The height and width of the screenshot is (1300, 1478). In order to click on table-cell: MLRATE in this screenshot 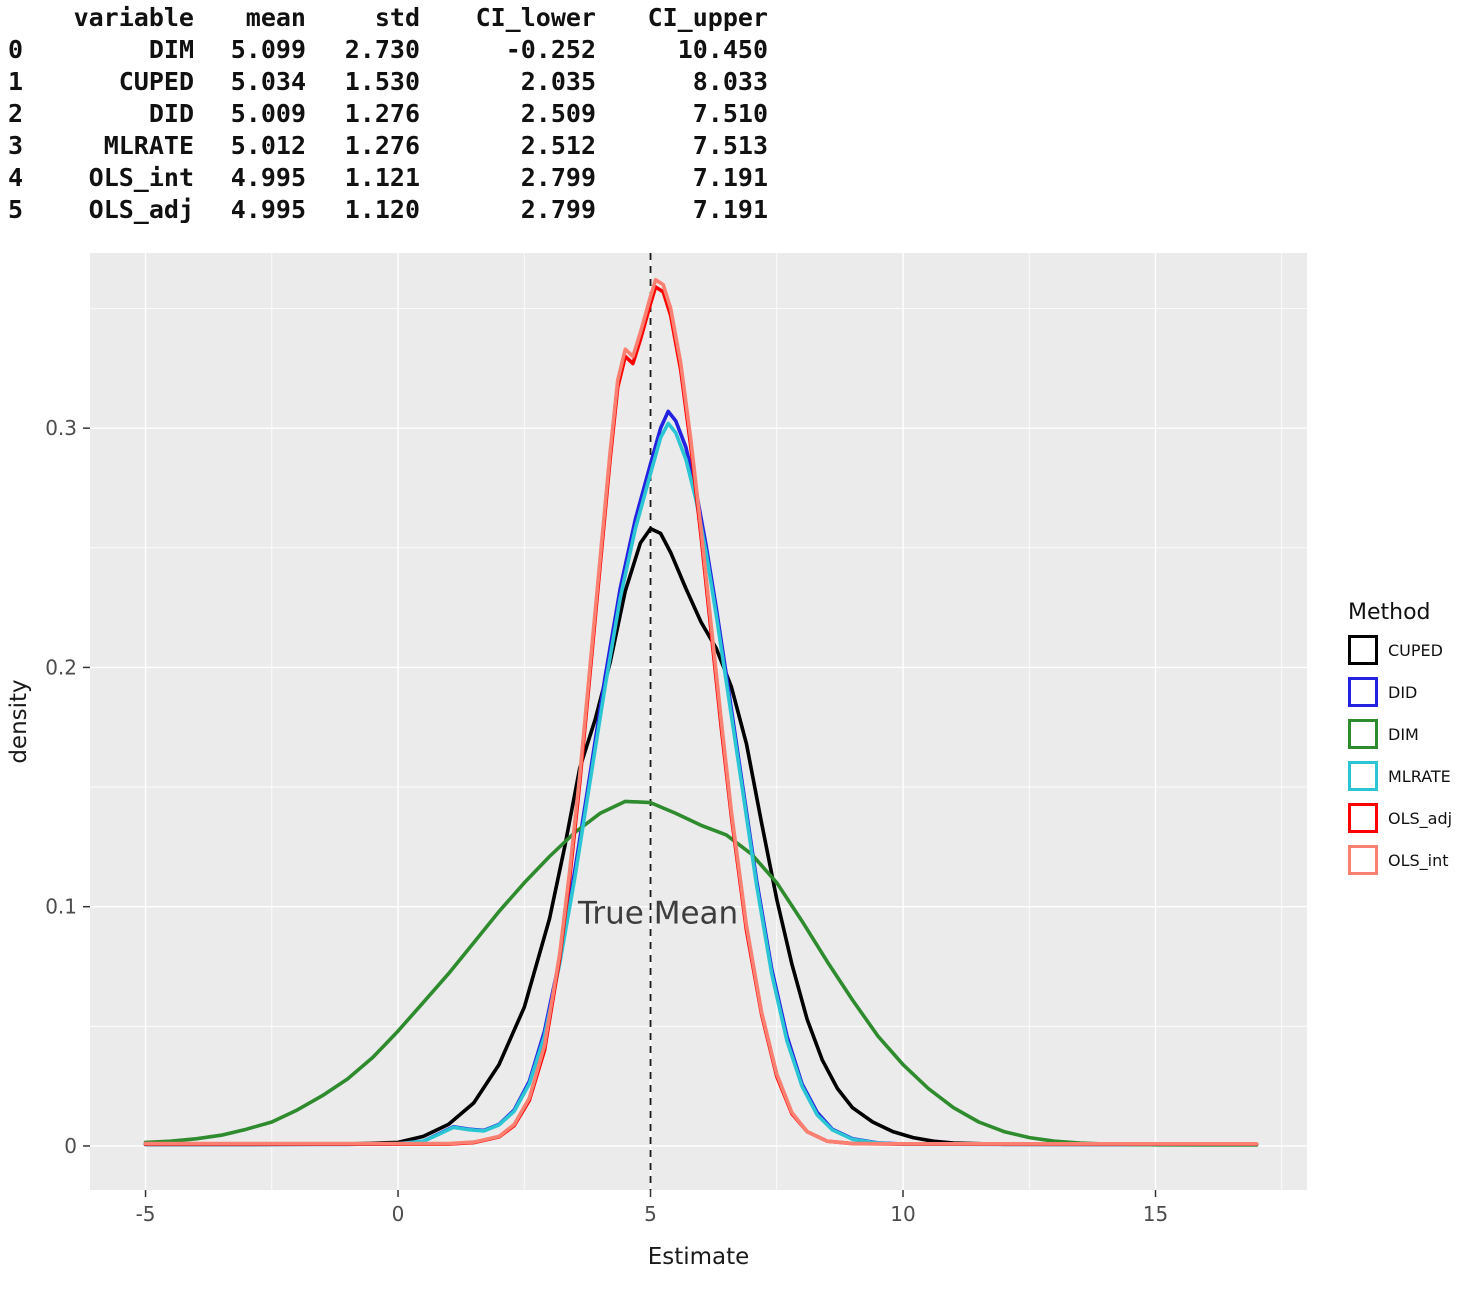, I will do `click(148, 145)`.